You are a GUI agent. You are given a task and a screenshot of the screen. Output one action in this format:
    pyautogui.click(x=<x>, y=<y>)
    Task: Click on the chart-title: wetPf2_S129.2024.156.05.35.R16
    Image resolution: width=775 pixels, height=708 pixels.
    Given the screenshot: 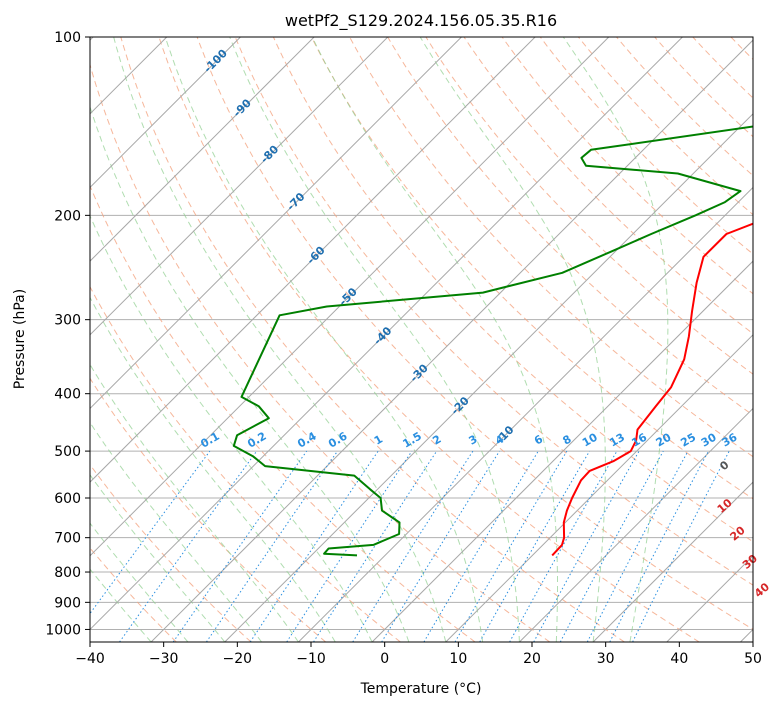 What is the action you would take?
    pyautogui.click(x=421, y=21)
    